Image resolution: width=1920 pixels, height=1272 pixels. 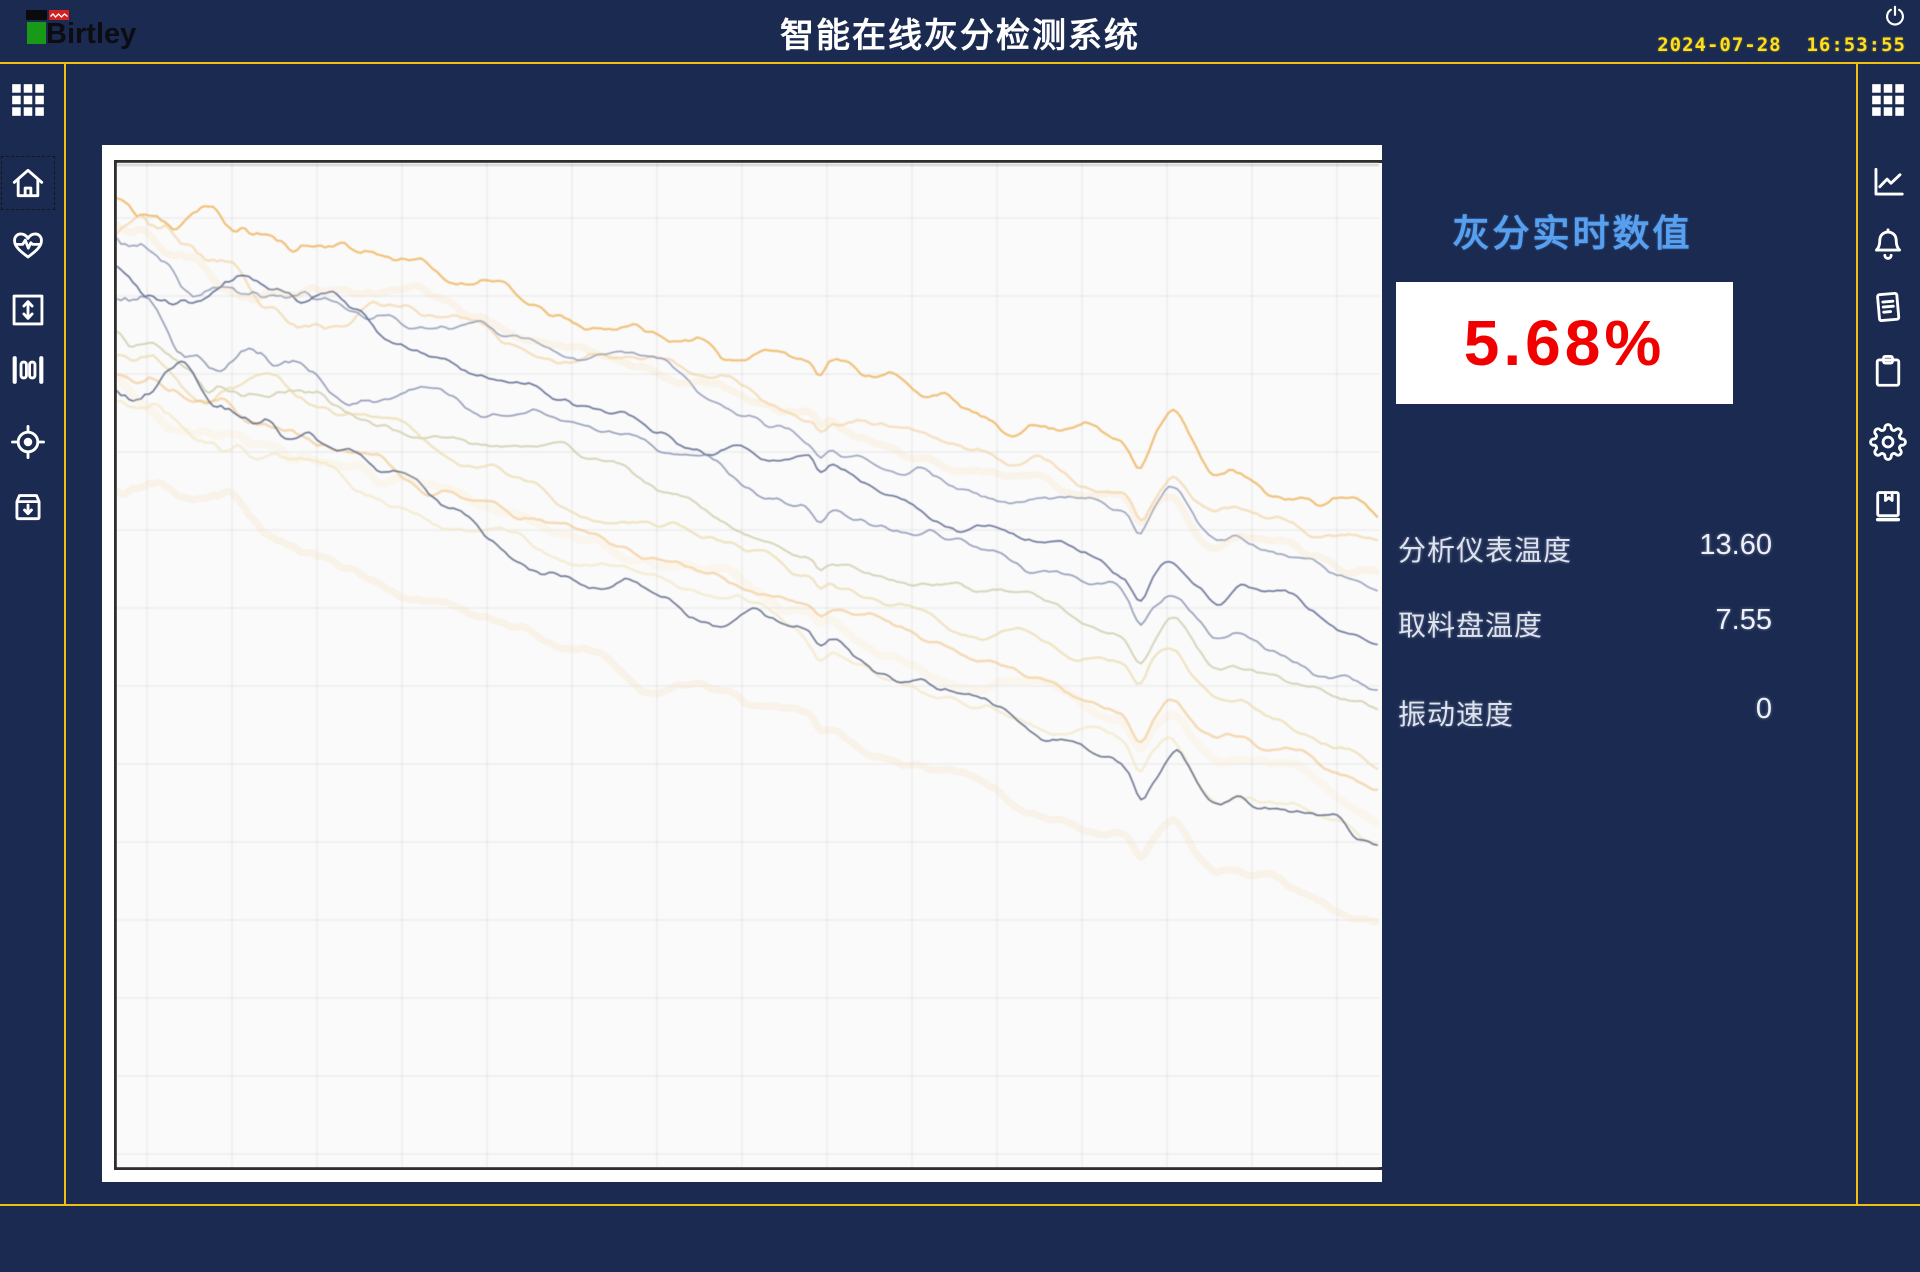 I want to click on clipboard-icon, so click(x=1888, y=371).